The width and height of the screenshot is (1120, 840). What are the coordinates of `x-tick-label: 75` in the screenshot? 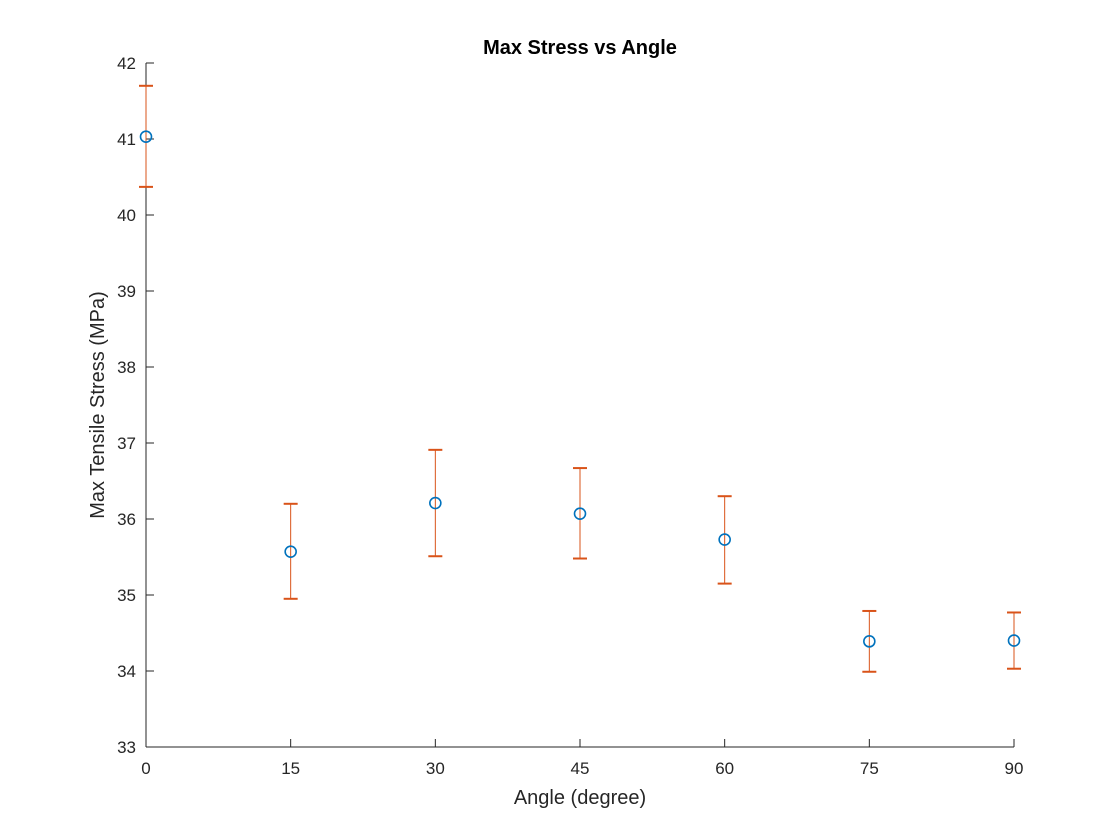 It's located at (869, 768).